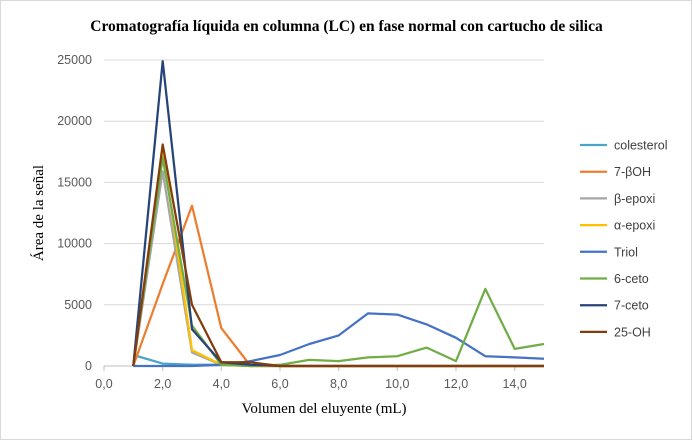 The width and height of the screenshot is (693, 441). I want to click on x-tick-label: 8,0, so click(338, 384).